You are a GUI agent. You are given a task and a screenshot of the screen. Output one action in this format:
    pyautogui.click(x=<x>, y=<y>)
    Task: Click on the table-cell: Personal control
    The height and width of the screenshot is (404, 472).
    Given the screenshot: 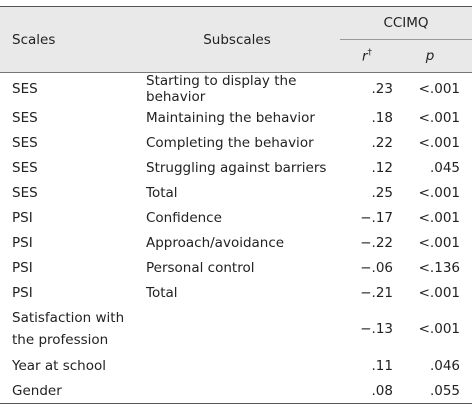 What is the action you would take?
    pyautogui.click(x=200, y=267)
    